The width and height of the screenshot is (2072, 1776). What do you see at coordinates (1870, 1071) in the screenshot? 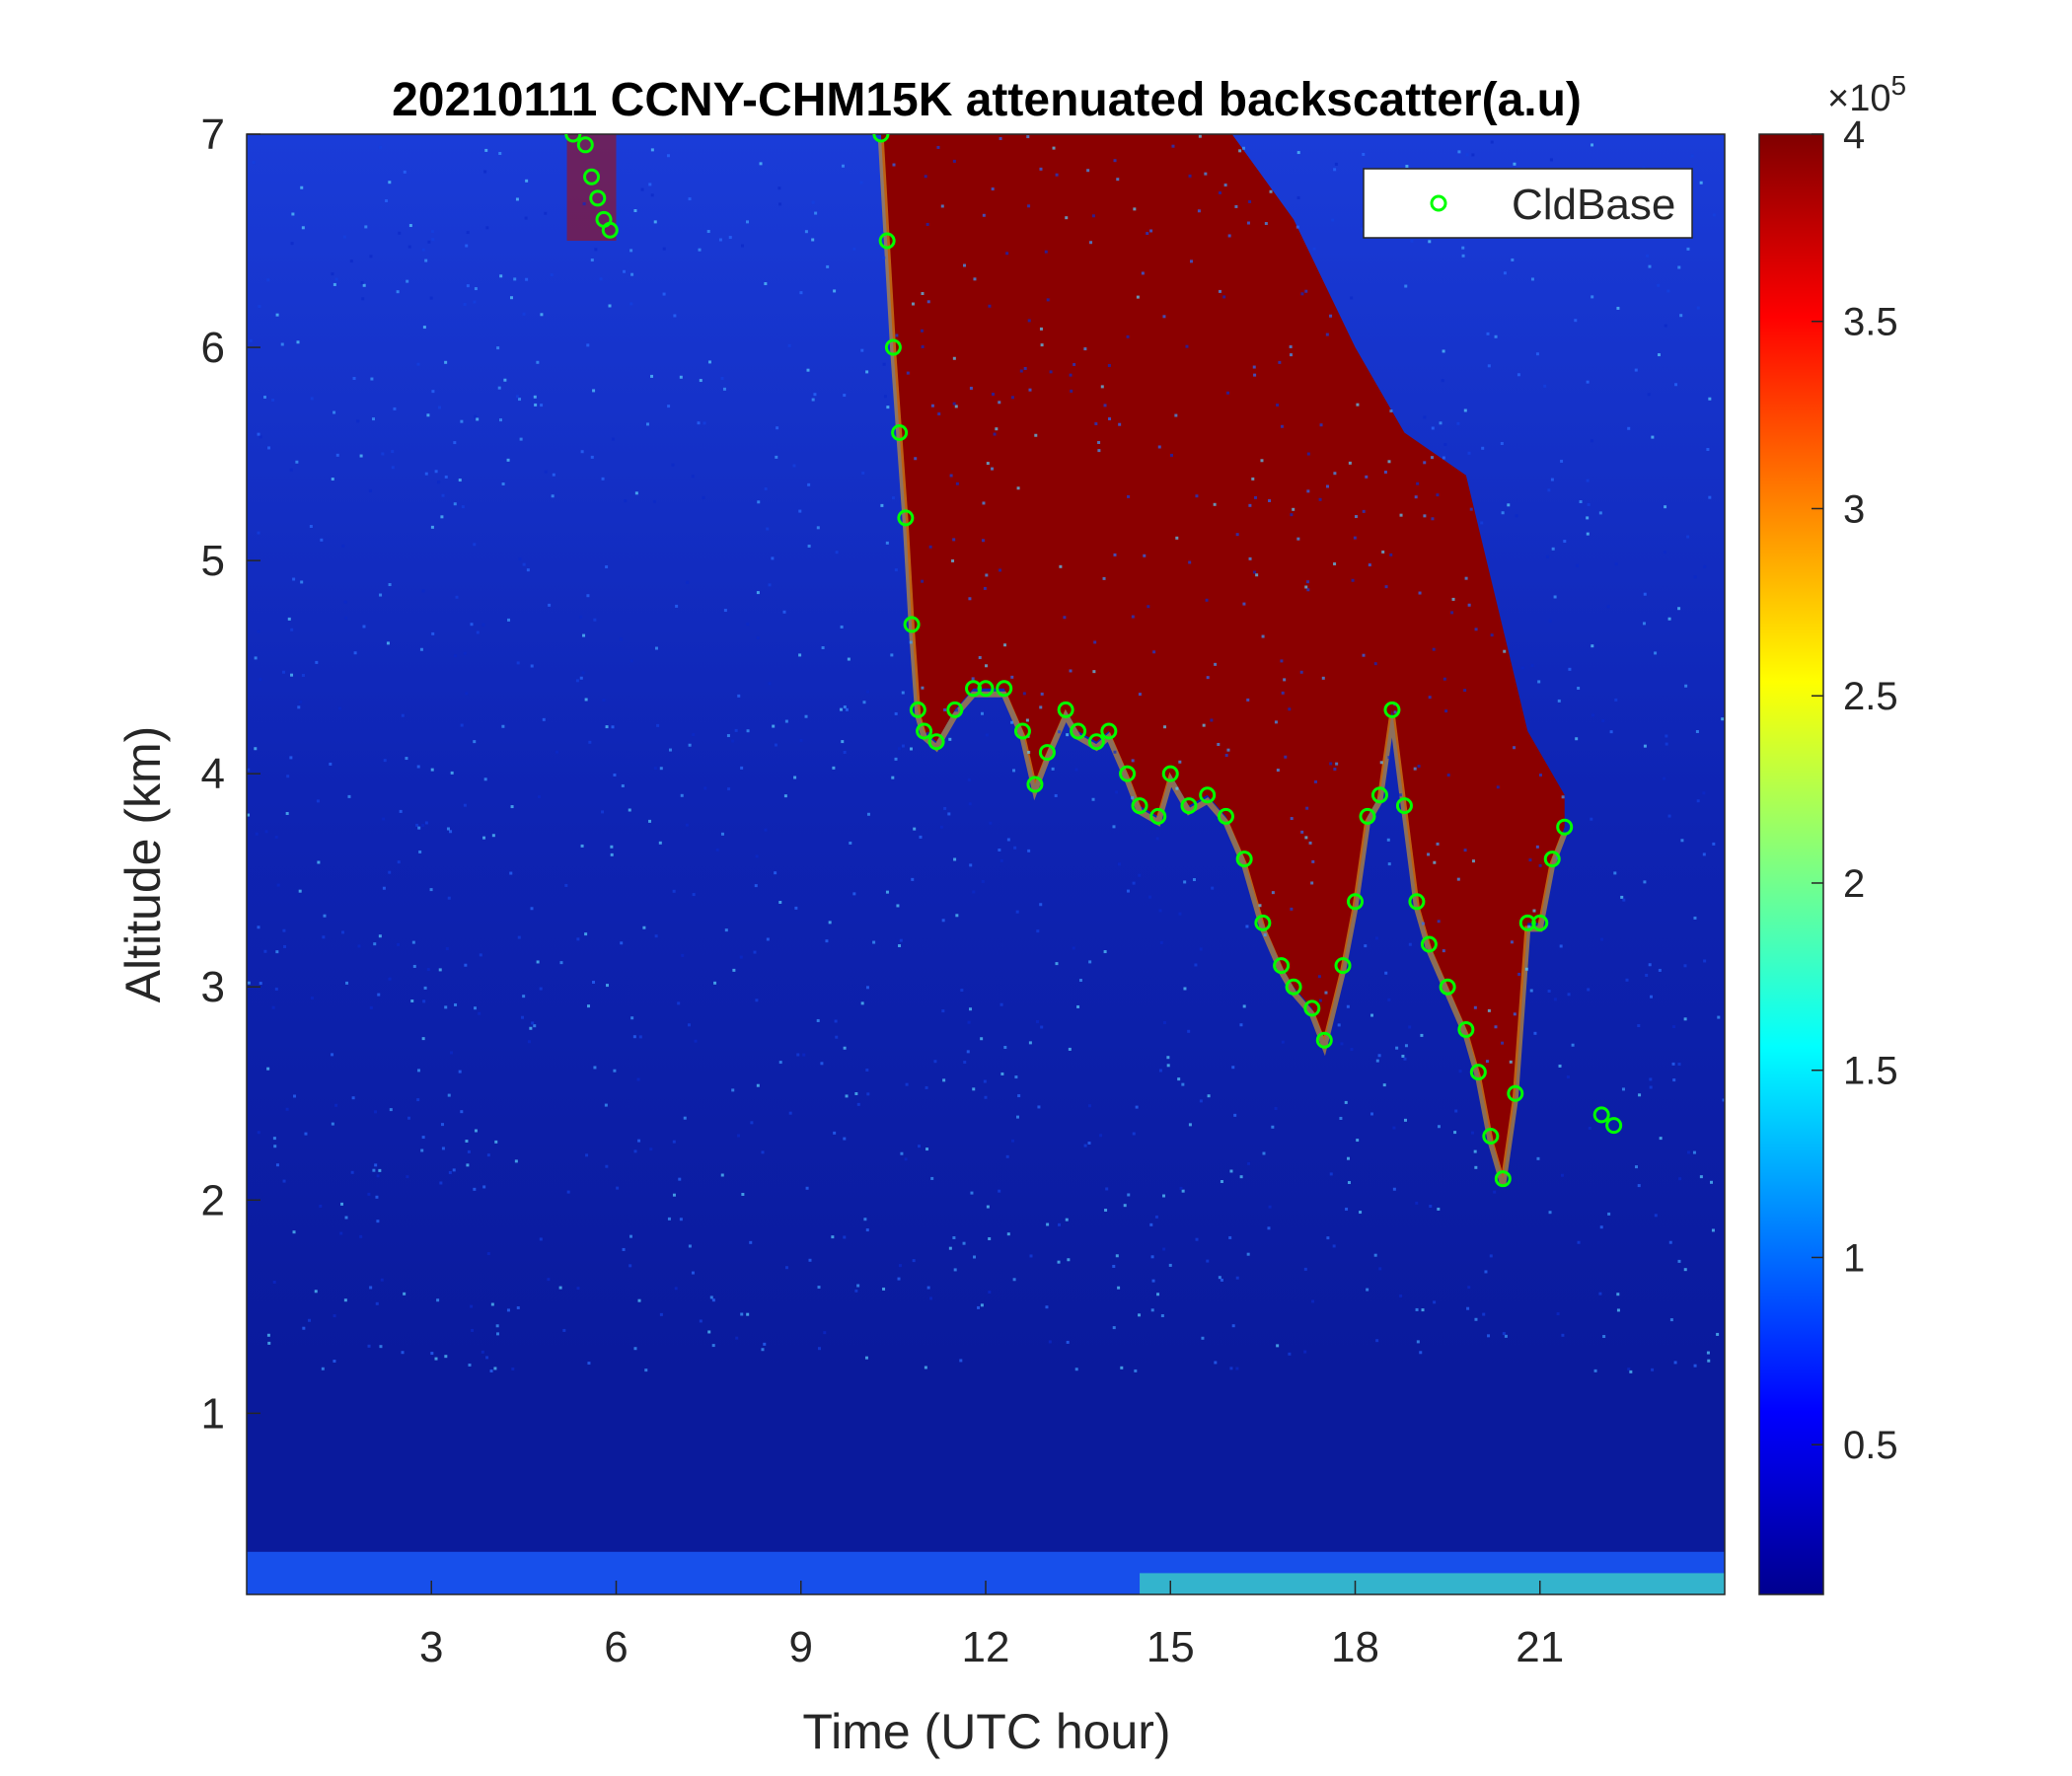
I see `colorbar-tick-label: 1.5` at bounding box center [1870, 1071].